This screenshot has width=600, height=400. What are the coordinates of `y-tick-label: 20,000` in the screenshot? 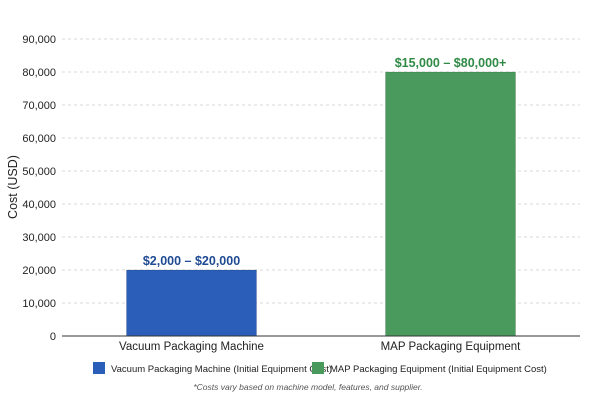 It's located at (39, 271).